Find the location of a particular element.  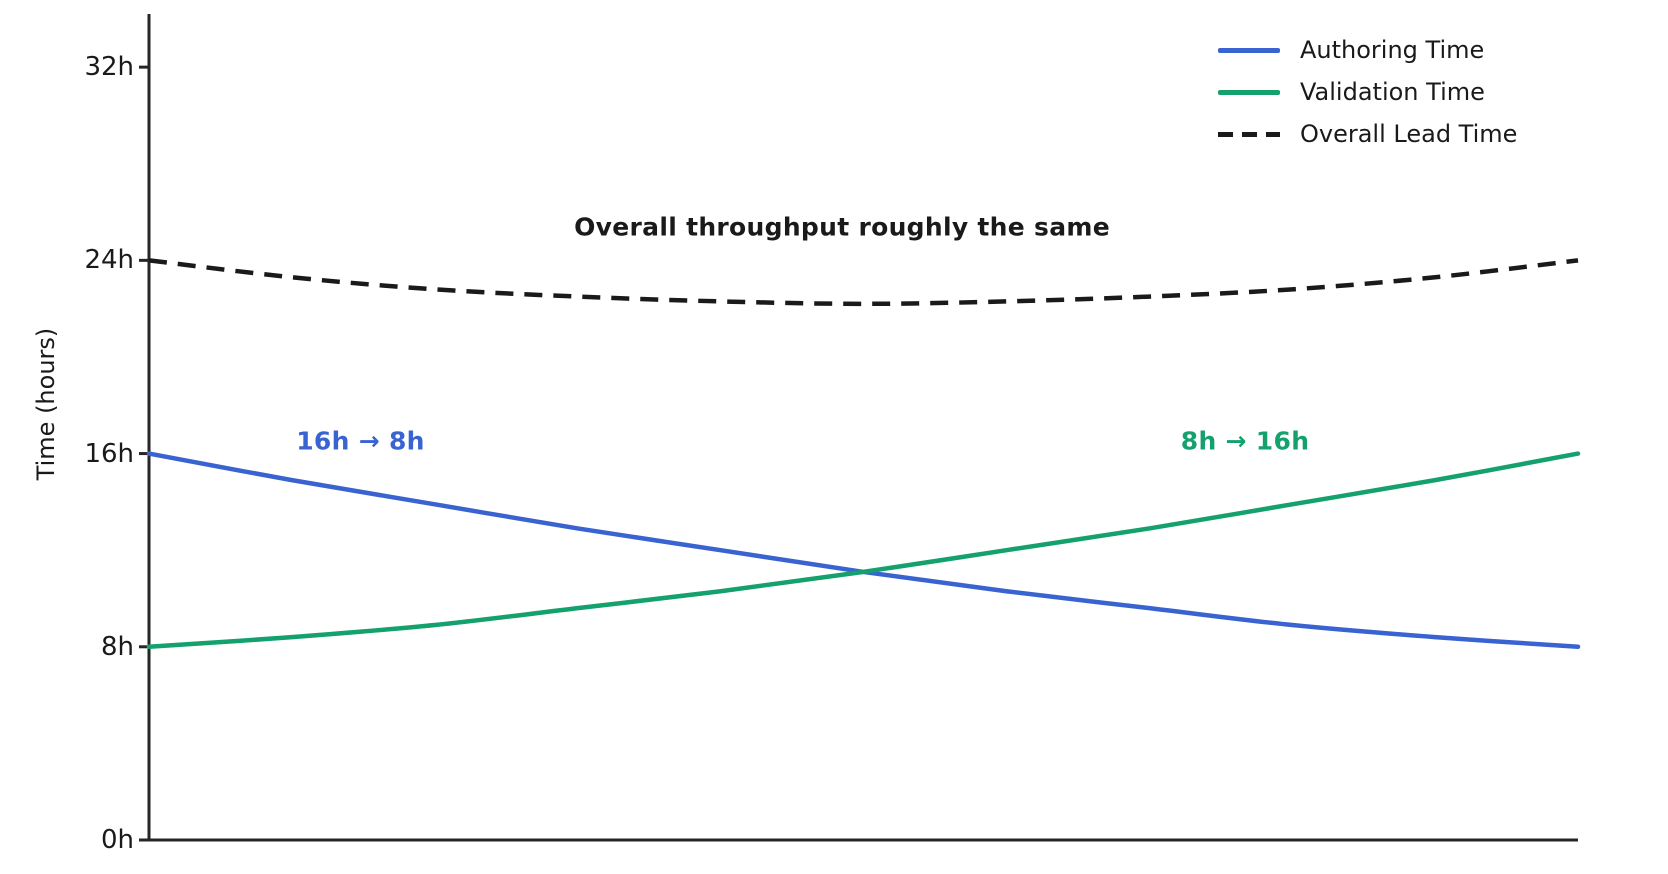

series-line-overall-lead-time is located at coordinates (863, 282).